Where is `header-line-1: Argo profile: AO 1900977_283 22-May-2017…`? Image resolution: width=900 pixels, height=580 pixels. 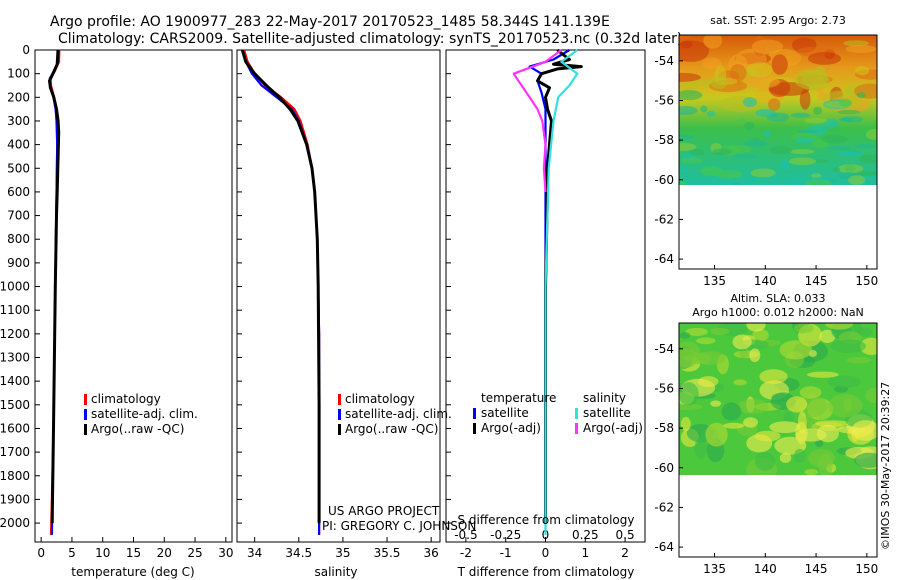 header-line-1: Argo profile: AO 1900977_283 22-May-2017… is located at coordinates (330, 22).